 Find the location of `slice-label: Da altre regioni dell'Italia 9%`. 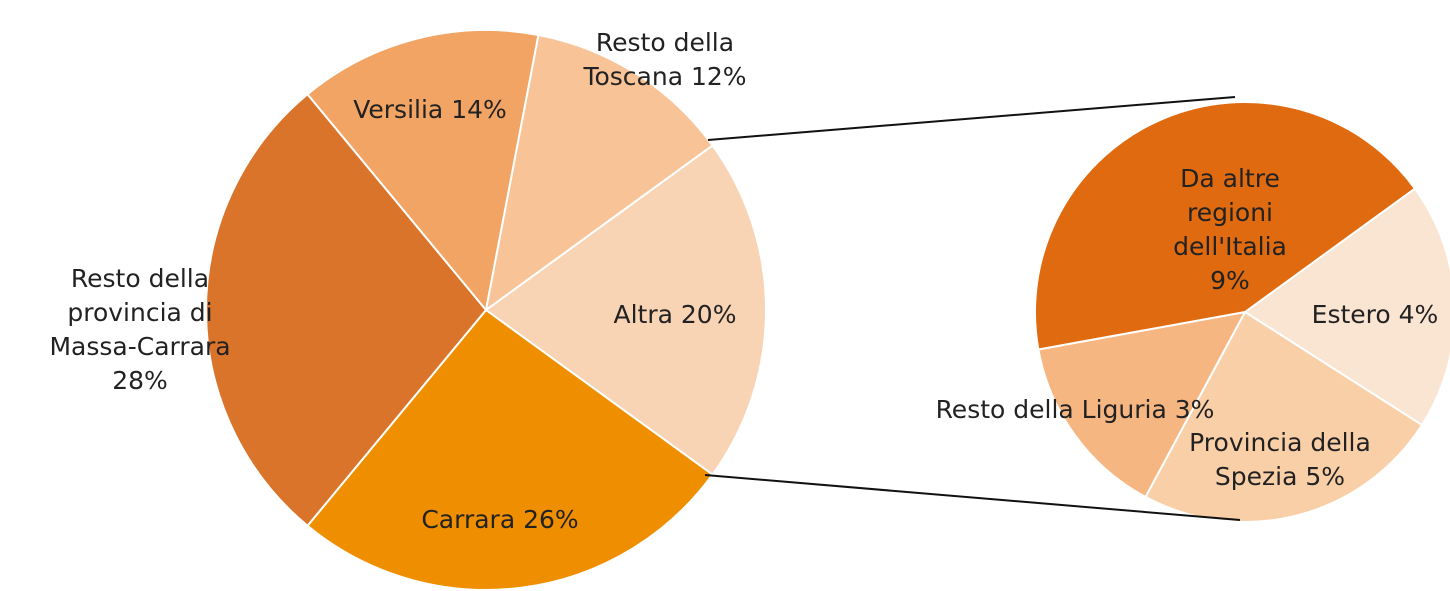

slice-label: Da altre regioni dell'Italia 9% is located at coordinates (1230, 230).